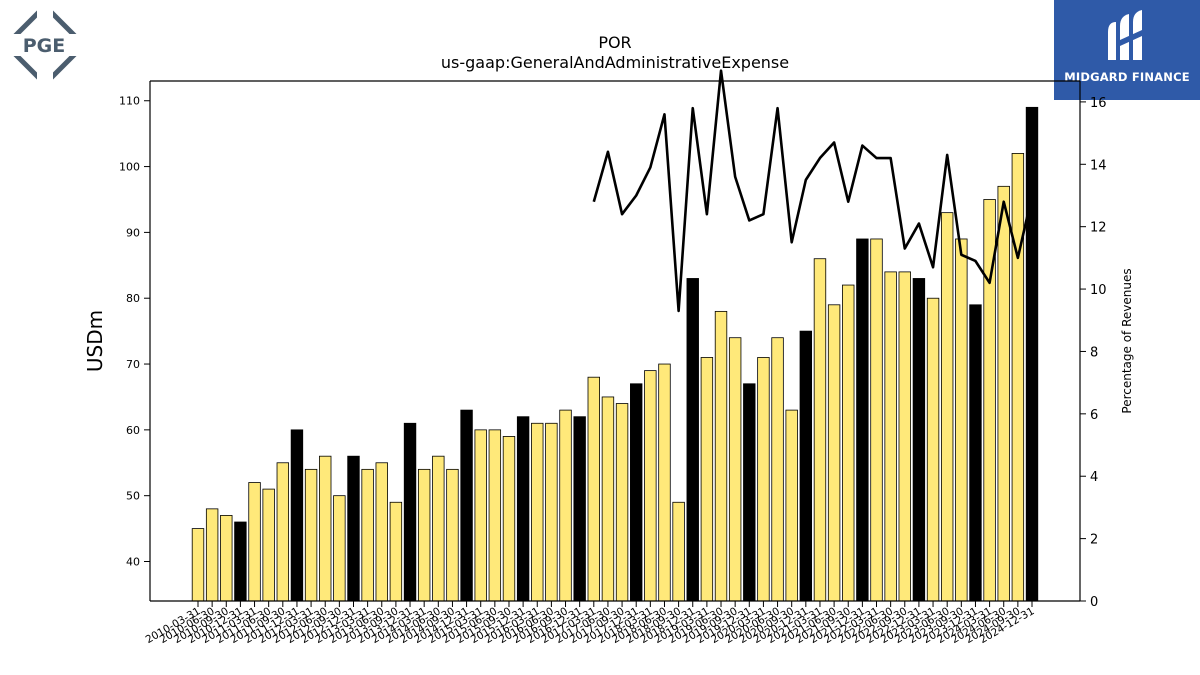 Image resolution: width=1200 pixels, height=675 pixels. Describe the element at coordinates (133, 562) in the screenshot. I see `y-tick-label: 40` at that location.